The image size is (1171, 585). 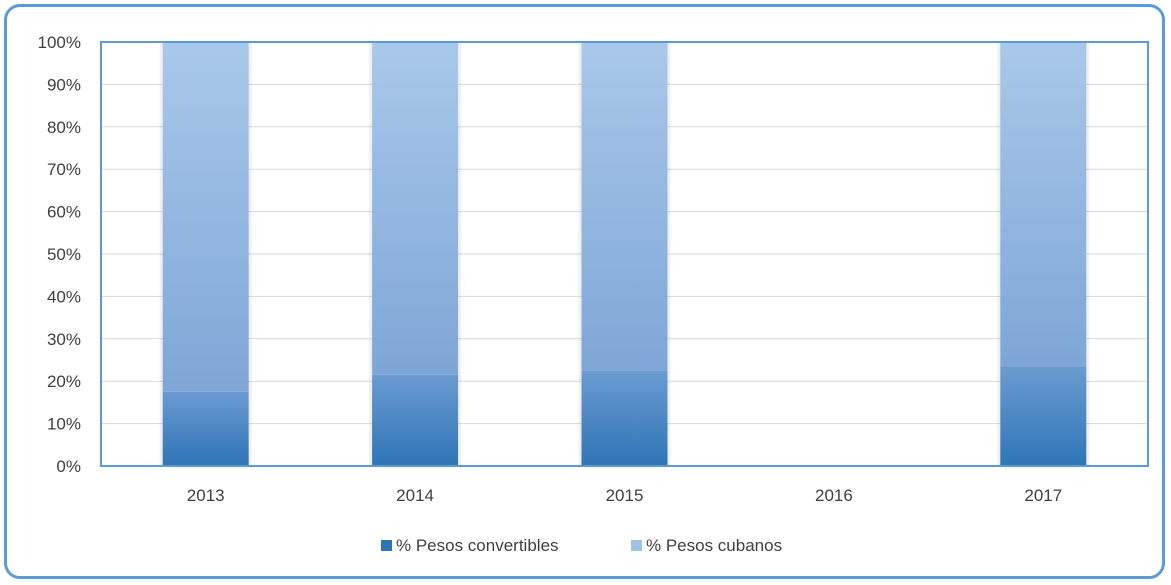 I want to click on y-tick-label: 70%, so click(x=64, y=169).